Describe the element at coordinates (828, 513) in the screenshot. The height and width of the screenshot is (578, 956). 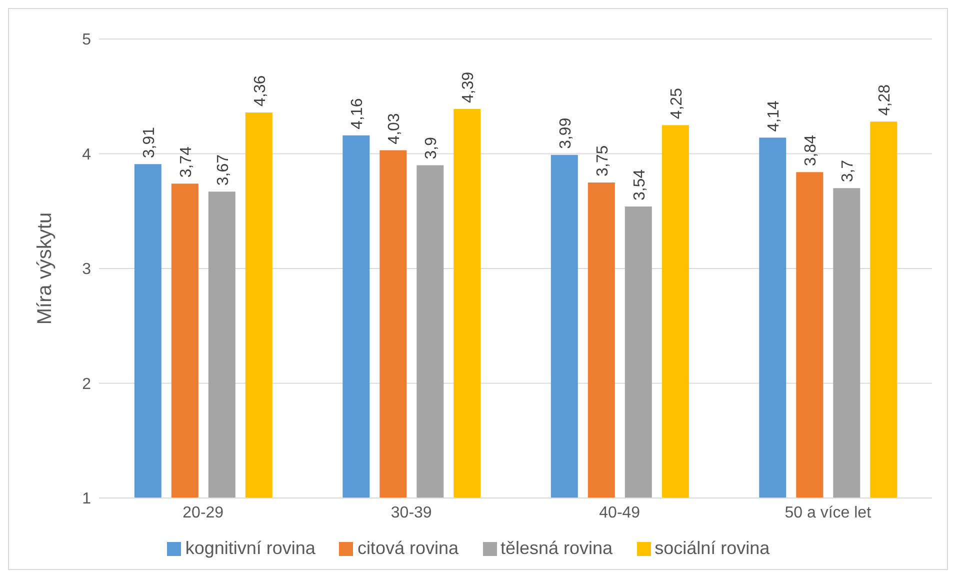
I see `x-tick-label: 50 a více let` at that location.